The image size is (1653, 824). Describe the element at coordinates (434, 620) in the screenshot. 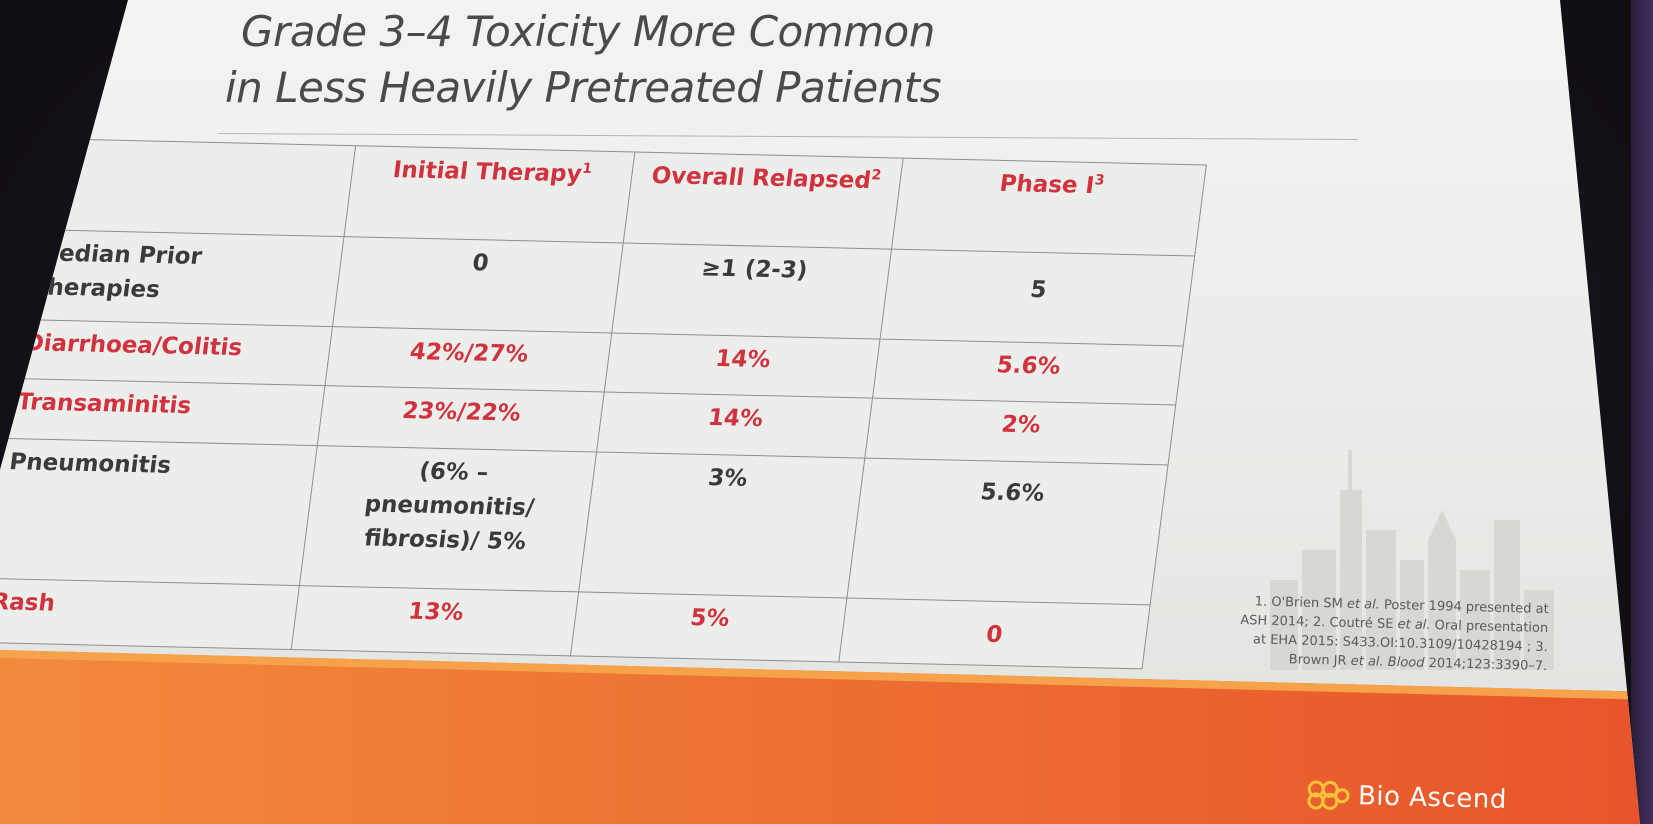

I see `cell-initial-therapy: 13%` at that location.